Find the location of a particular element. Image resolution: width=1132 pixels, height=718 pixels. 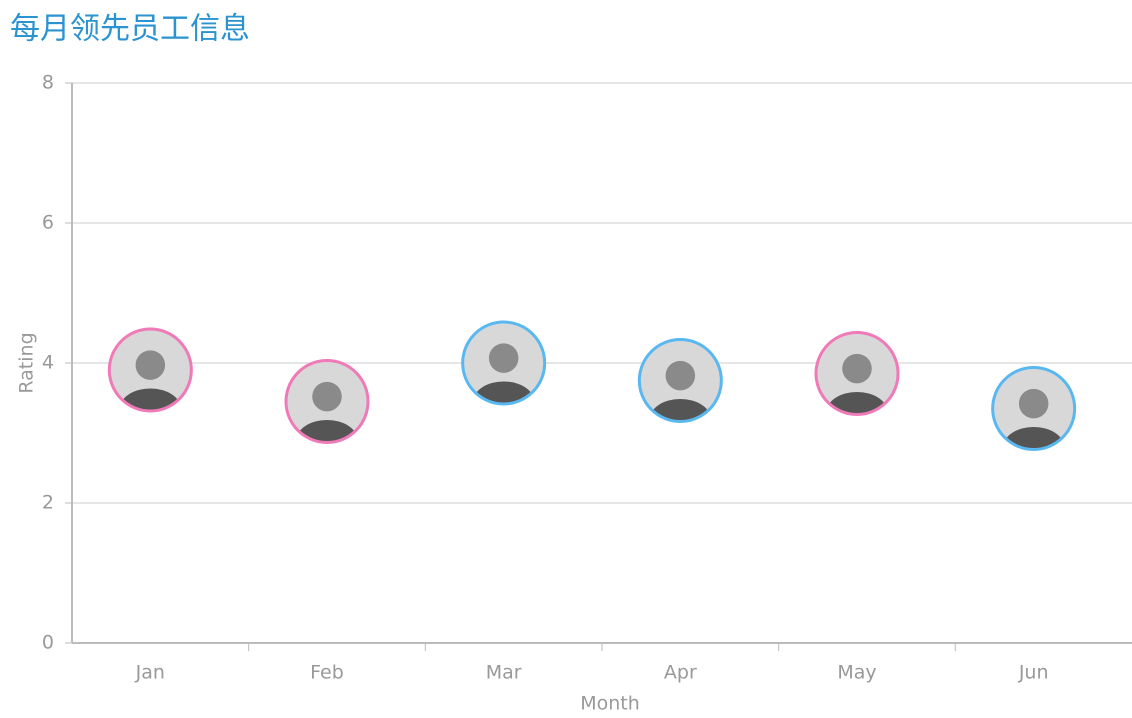

y-axis-label: Rating is located at coordinates (27, 362).